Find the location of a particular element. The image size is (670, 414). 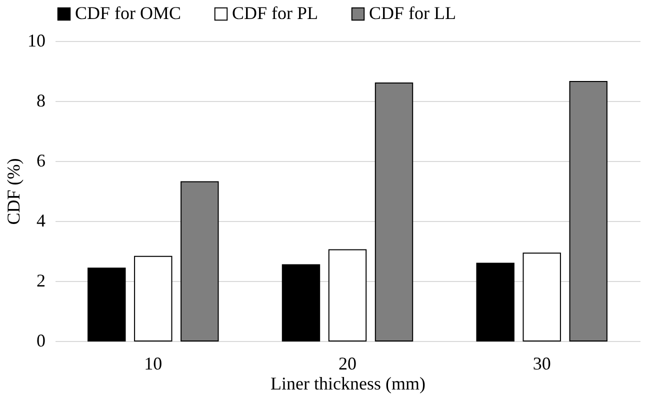

y-tick-label: 8 is located at coordinates (41, 100).